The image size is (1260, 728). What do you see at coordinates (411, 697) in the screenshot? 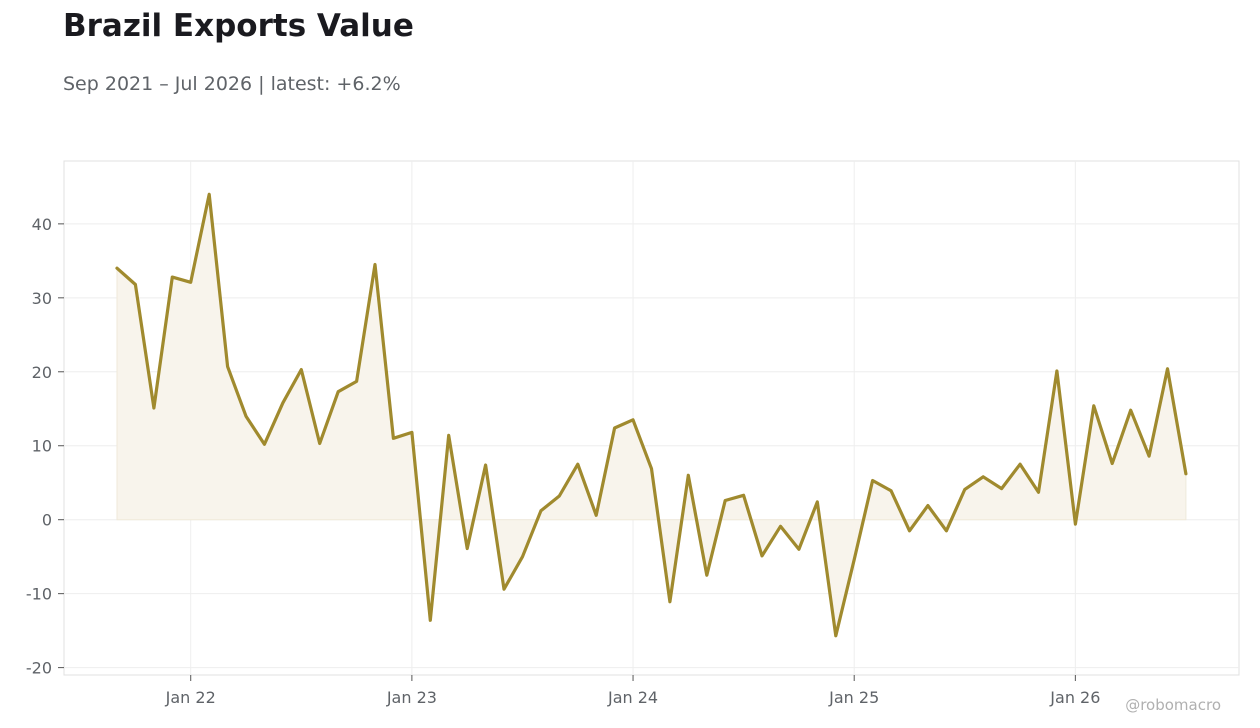
I see `x-tick-label: Jan 23` at bounding box center [411, 697].